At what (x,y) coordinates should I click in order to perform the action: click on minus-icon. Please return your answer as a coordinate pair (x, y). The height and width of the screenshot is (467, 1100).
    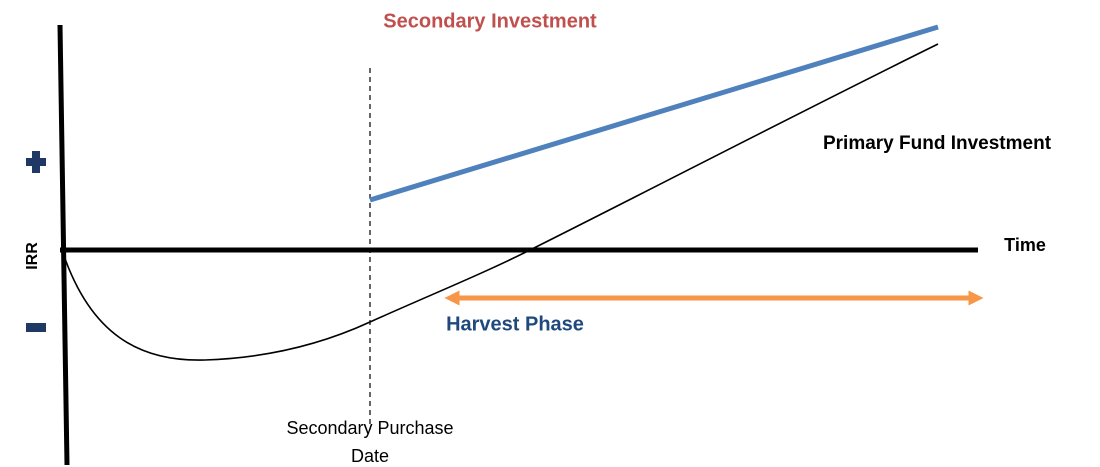
    Looking at the image, I should click on (36, 327).